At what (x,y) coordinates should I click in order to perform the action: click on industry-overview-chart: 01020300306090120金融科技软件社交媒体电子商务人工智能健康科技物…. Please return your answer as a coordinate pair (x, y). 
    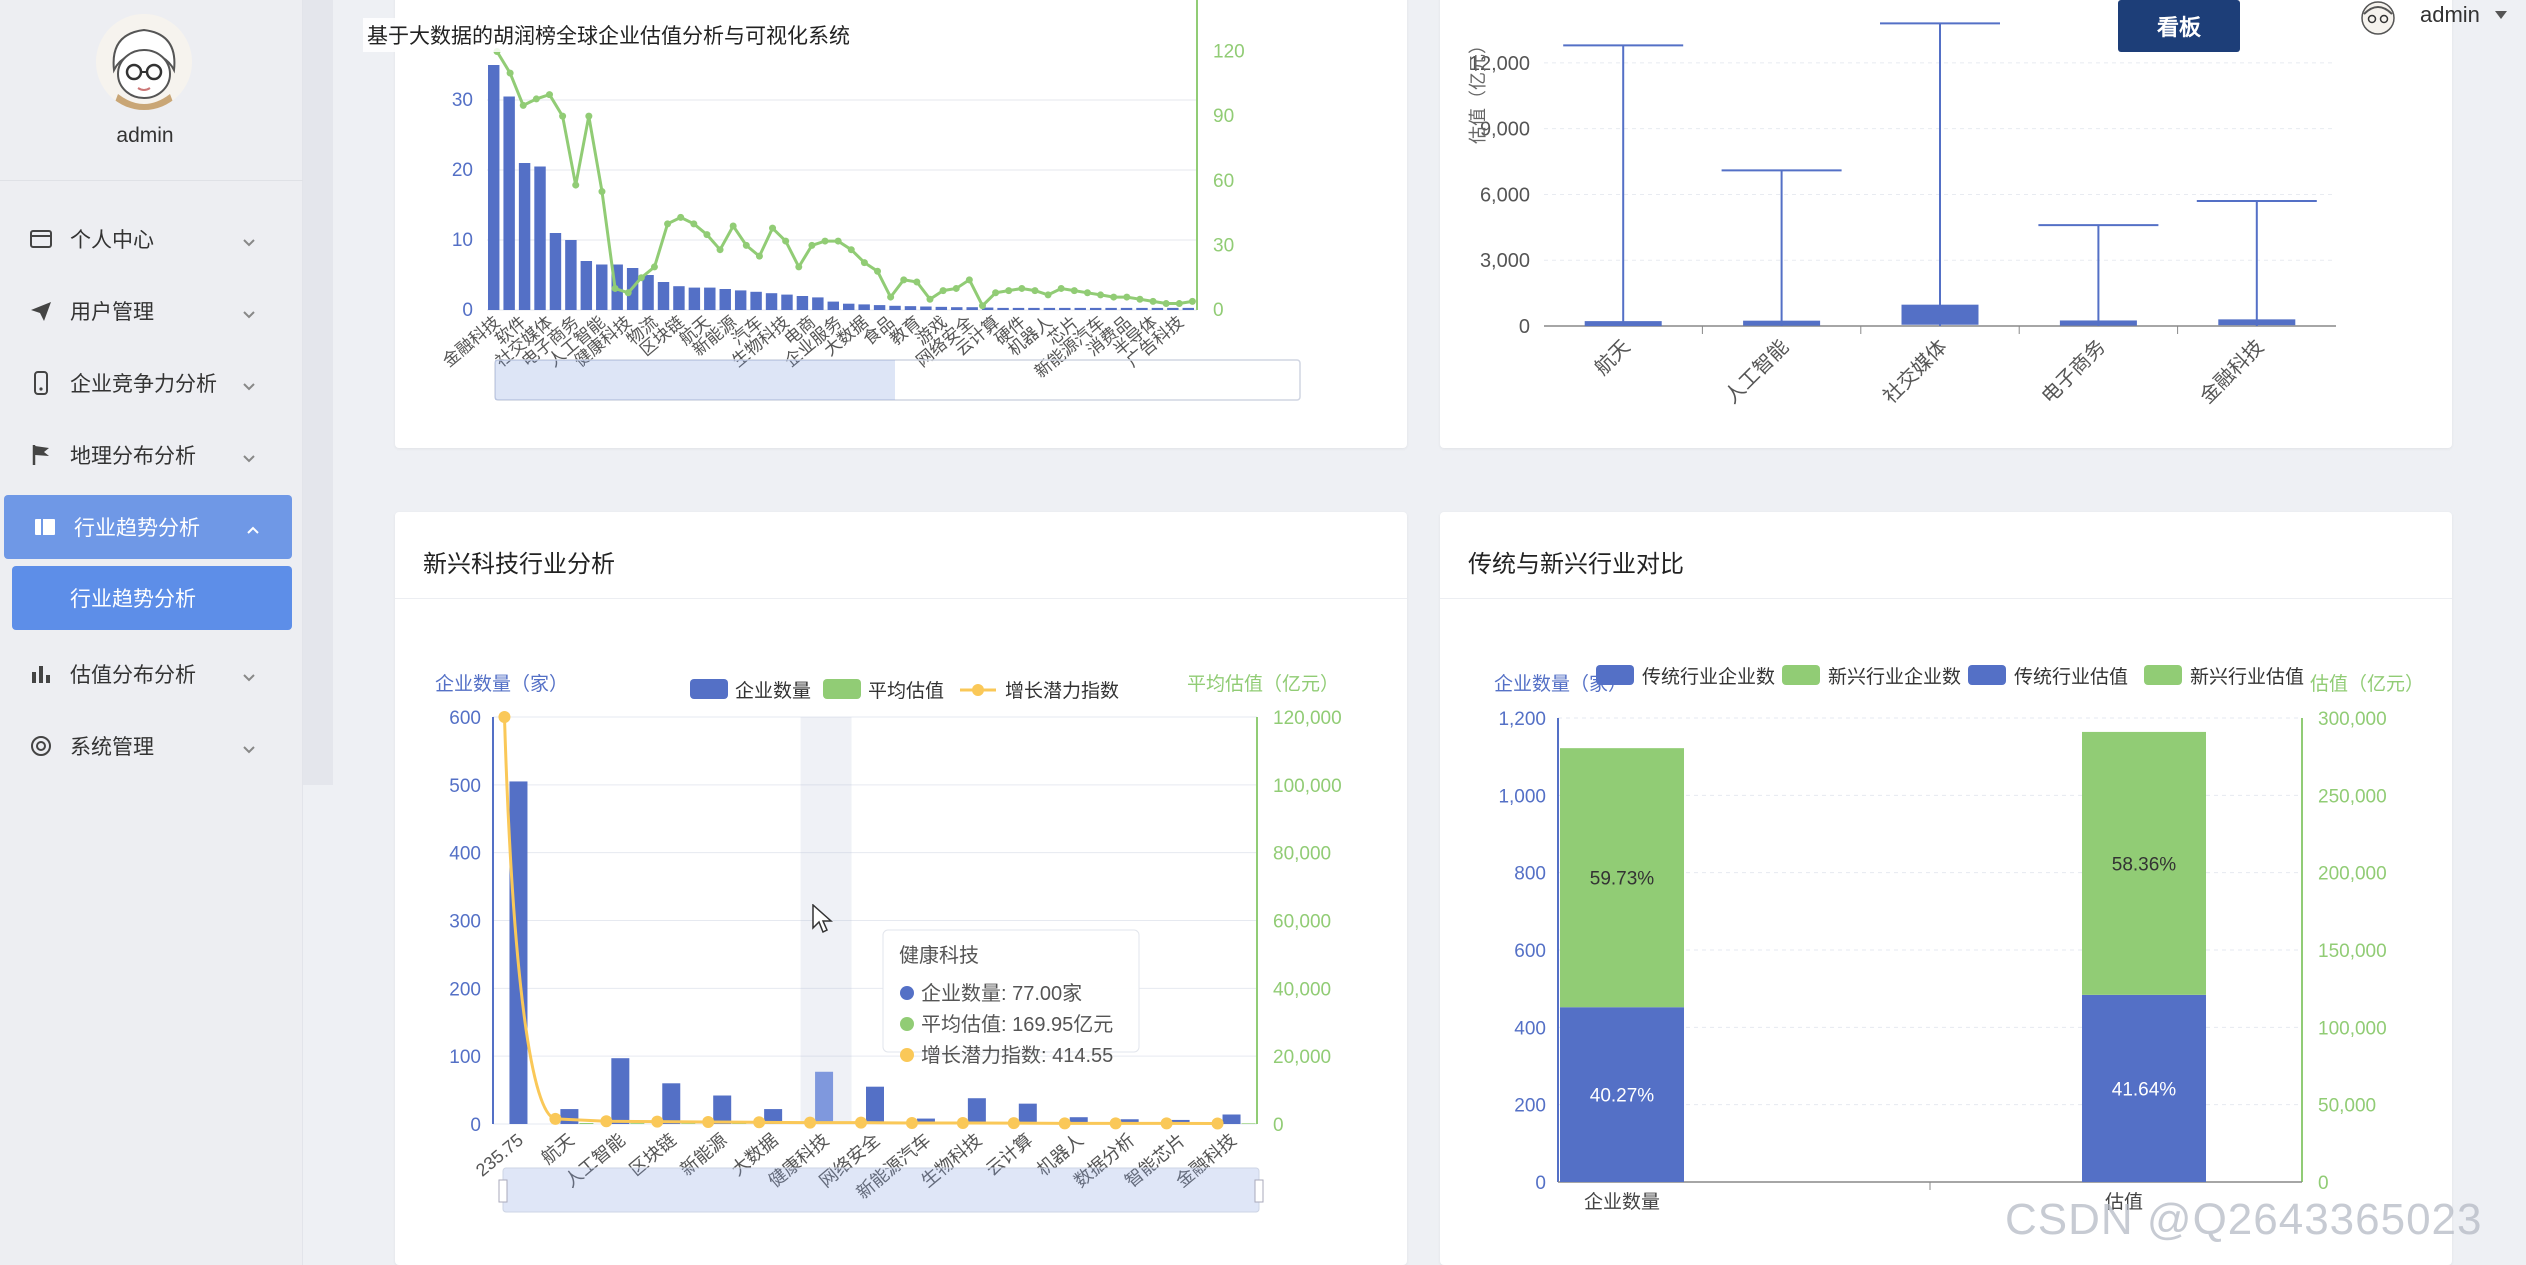
    Looking at the image, I should click on (901, 224).